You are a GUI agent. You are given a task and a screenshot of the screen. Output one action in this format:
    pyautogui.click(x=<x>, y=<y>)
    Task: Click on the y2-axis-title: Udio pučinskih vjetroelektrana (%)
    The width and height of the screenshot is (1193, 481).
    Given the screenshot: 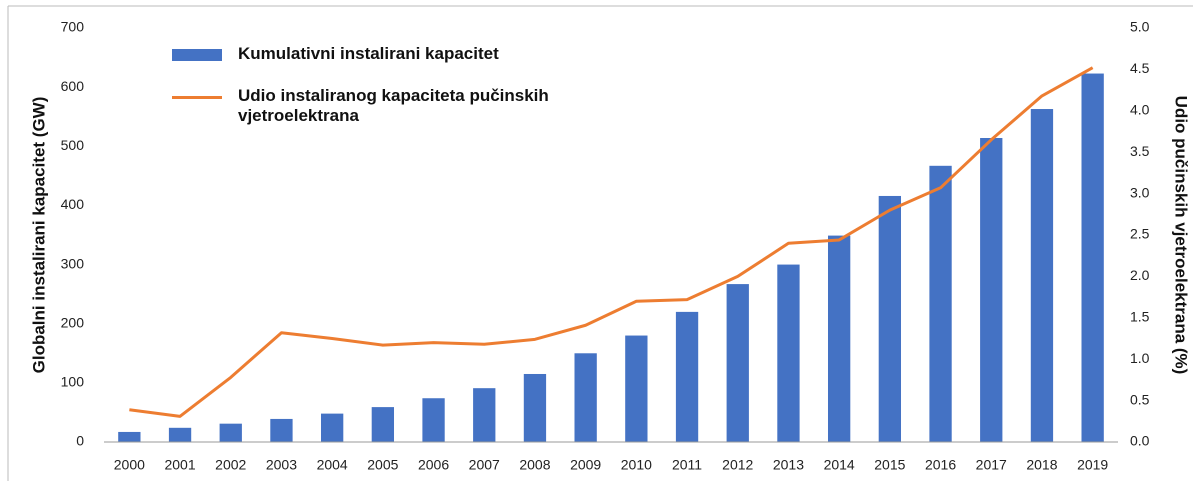 What is the action you would take?
    pyautogui.click(x=1181, y=235)
    